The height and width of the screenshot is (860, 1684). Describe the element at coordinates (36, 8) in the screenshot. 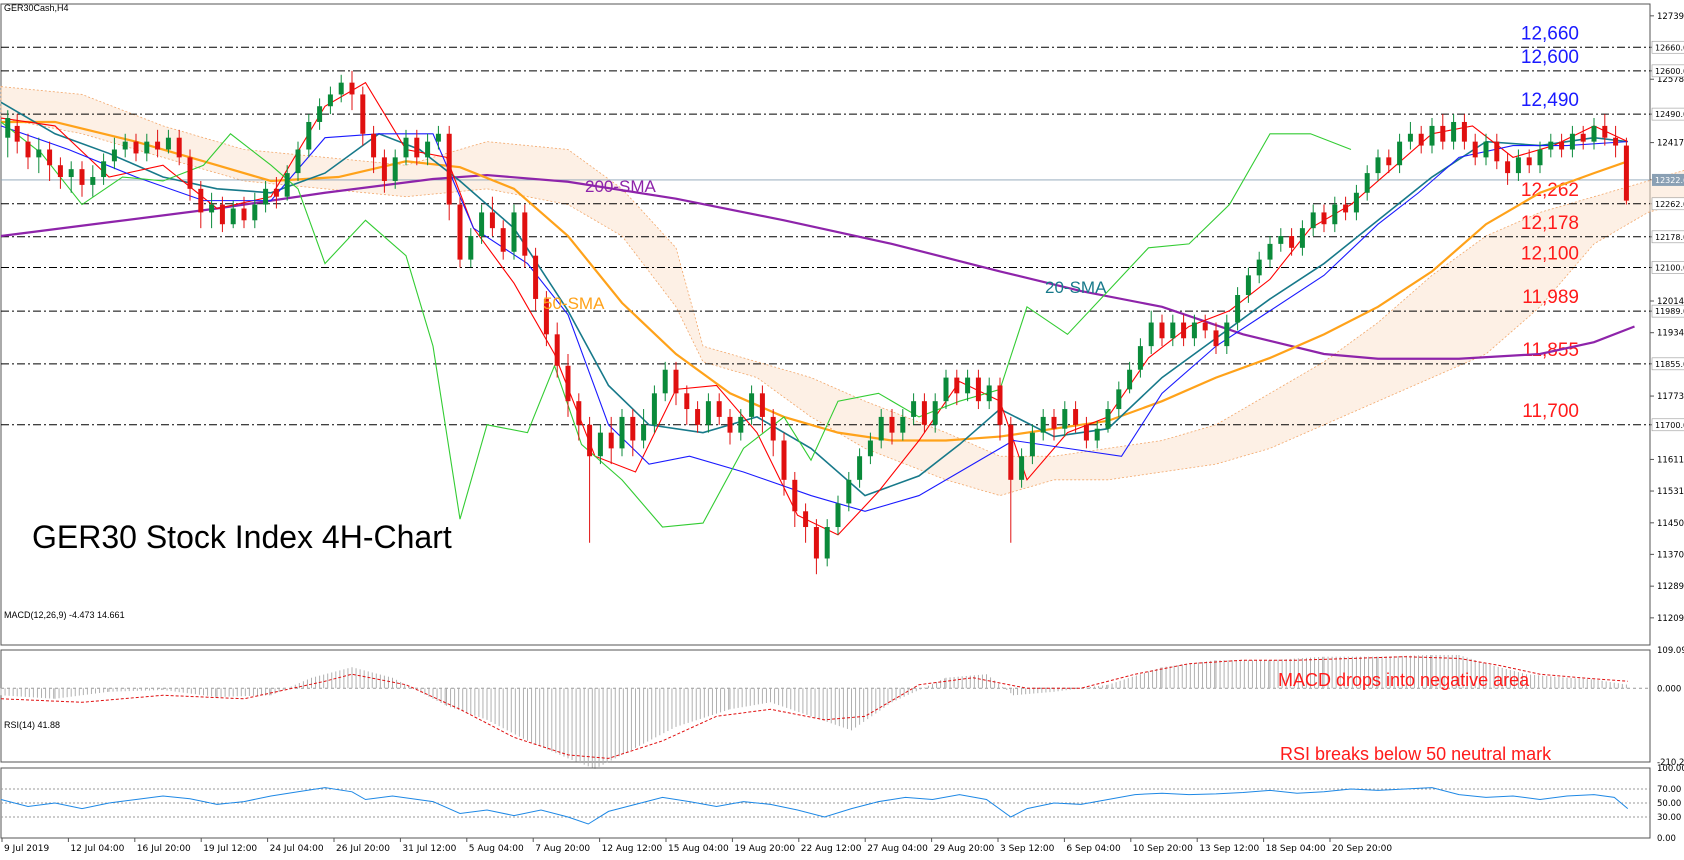

I see `symbol-label: GER30Cash,H4` at that location.